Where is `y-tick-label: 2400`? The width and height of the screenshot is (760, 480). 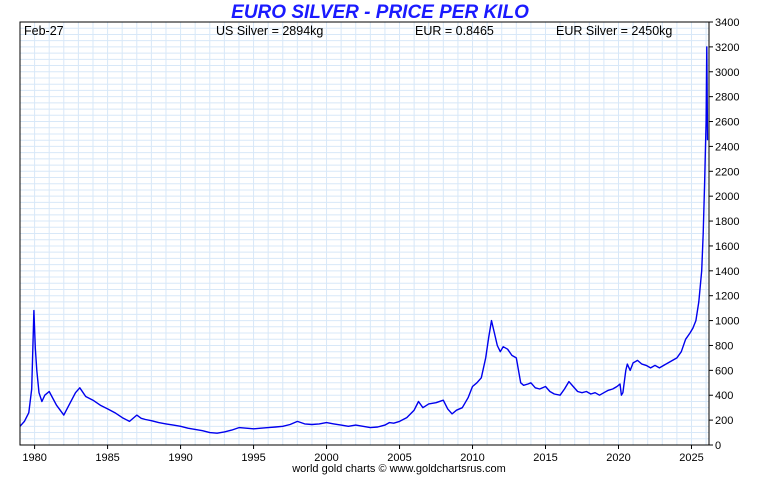 y-tick-label: 2400 is located at coordinates (727, 147).